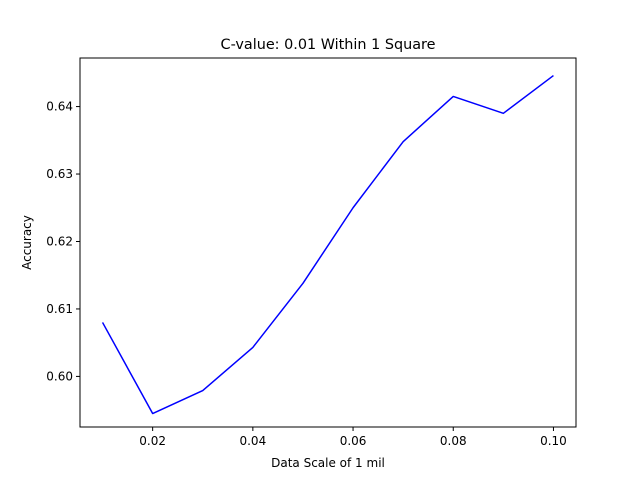  Describe the element at coordinates (59, 376) in the screenshot. I see `y-tick-label: 0.60` at that location.